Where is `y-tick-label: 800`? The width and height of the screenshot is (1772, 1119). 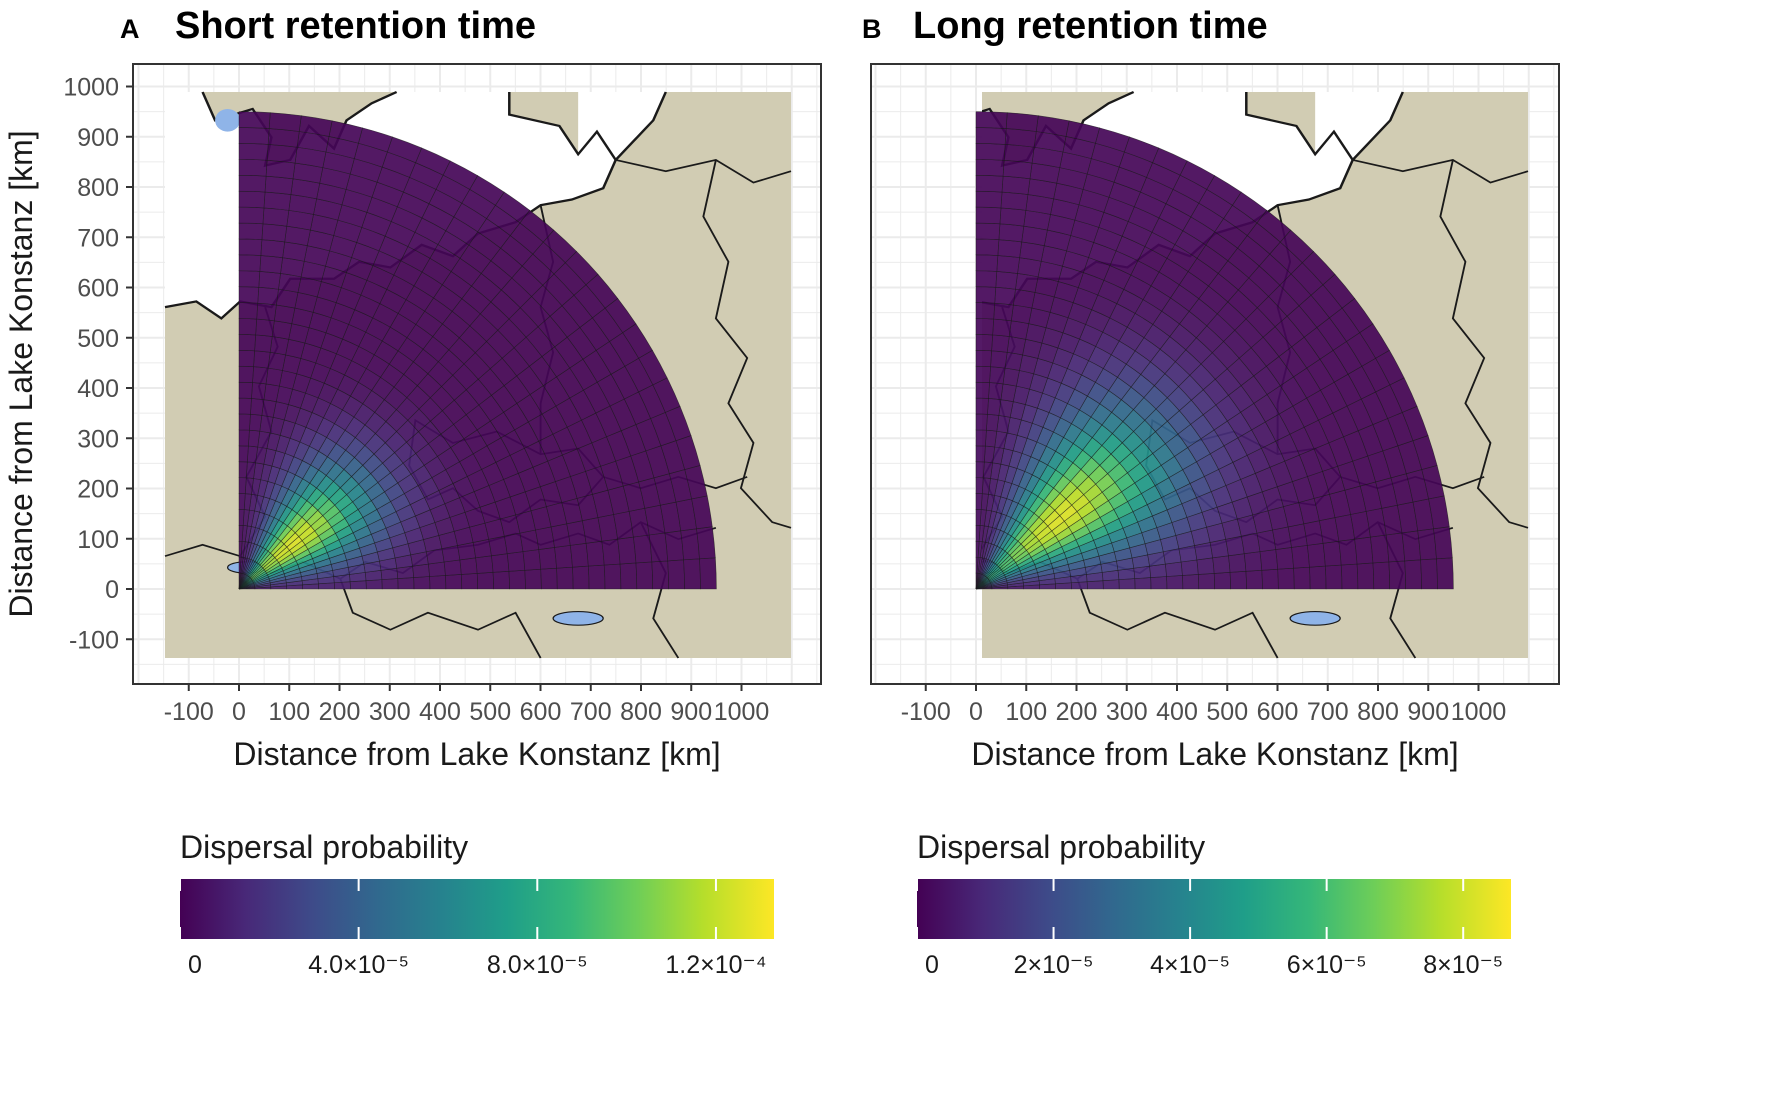
y-tick-label: 800 is located at coordinates (98, 188).